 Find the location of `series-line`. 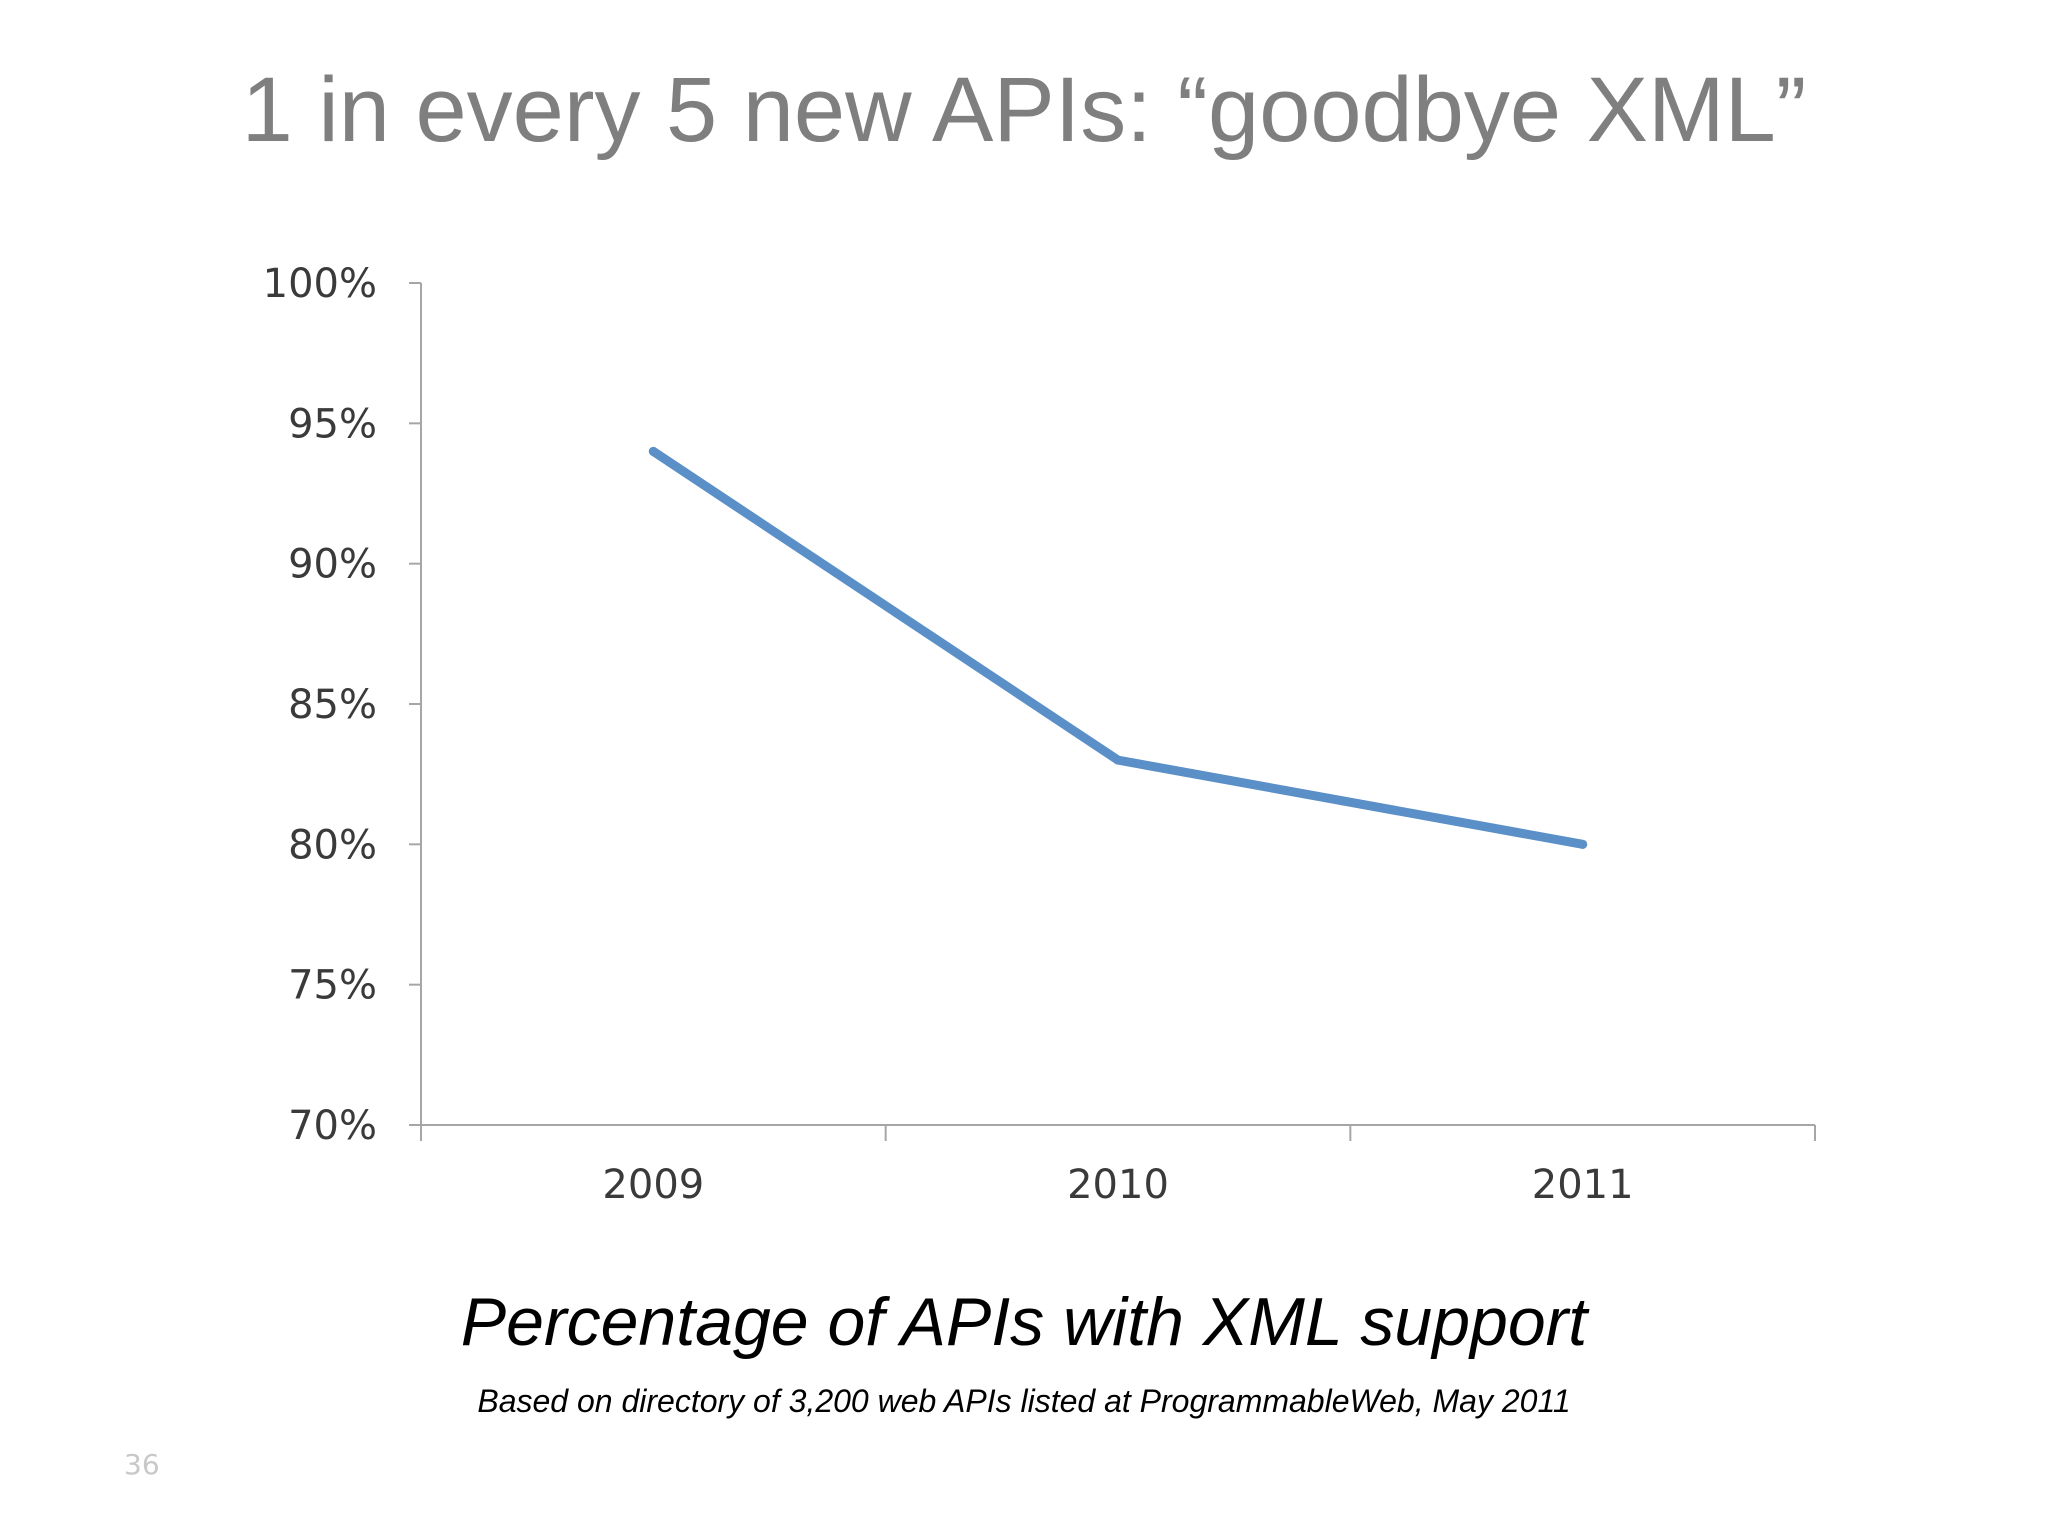

series-line is located at coordinates (1118, 647).